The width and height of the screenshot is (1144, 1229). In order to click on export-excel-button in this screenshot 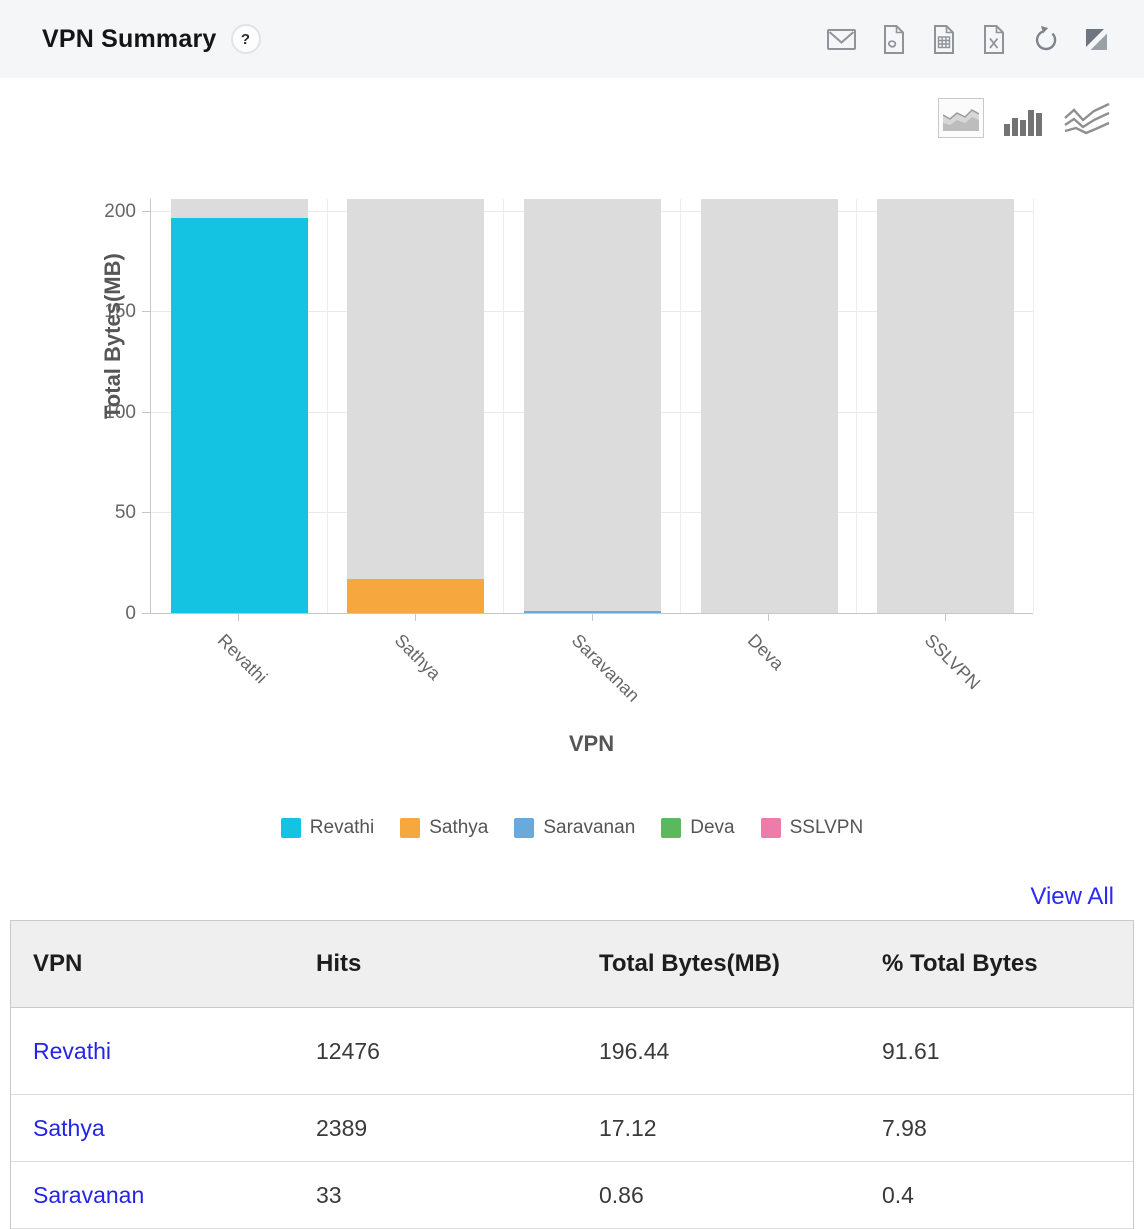, I will do `click(993, 39)`.